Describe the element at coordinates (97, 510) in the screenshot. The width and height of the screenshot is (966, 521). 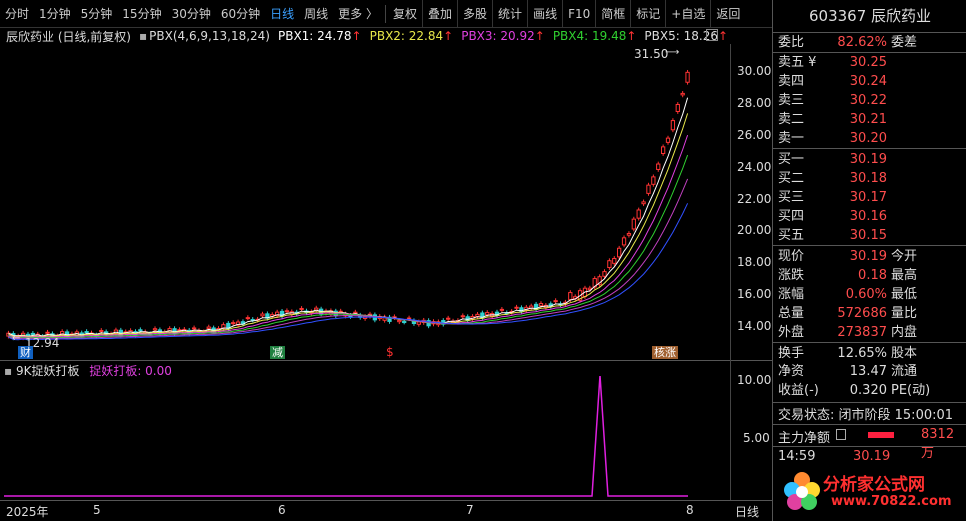
I see `date-label: 5` at that location.